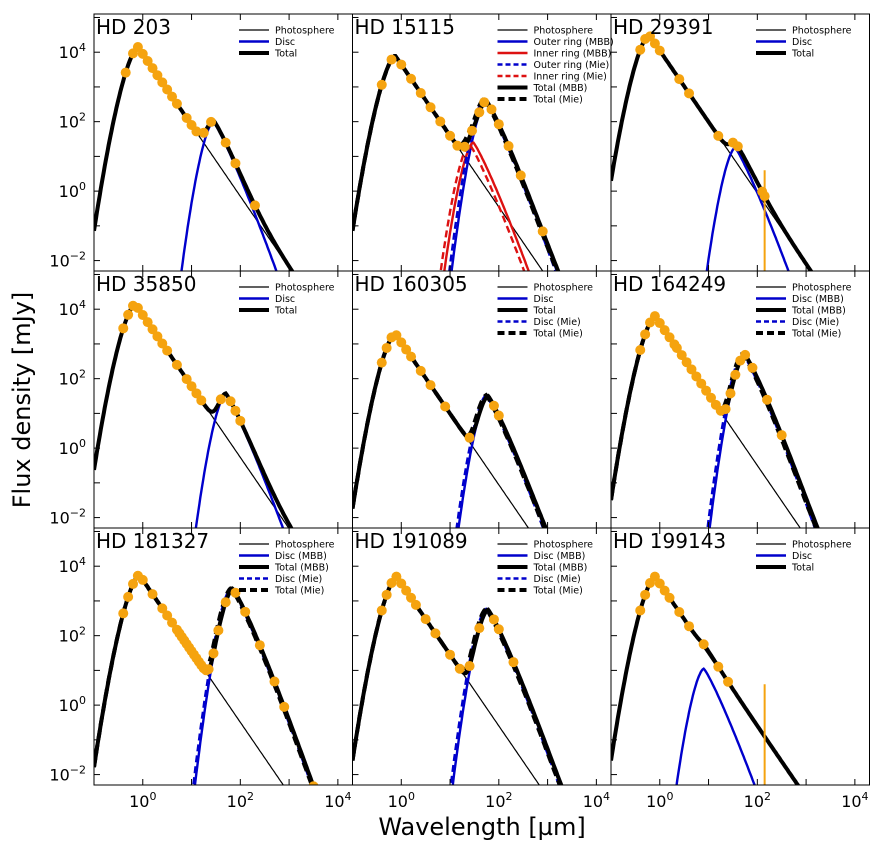 The width and height of the screenshot is (881, 845). I want to click on panel-hd-160305-plot-area, so click(450, 429).